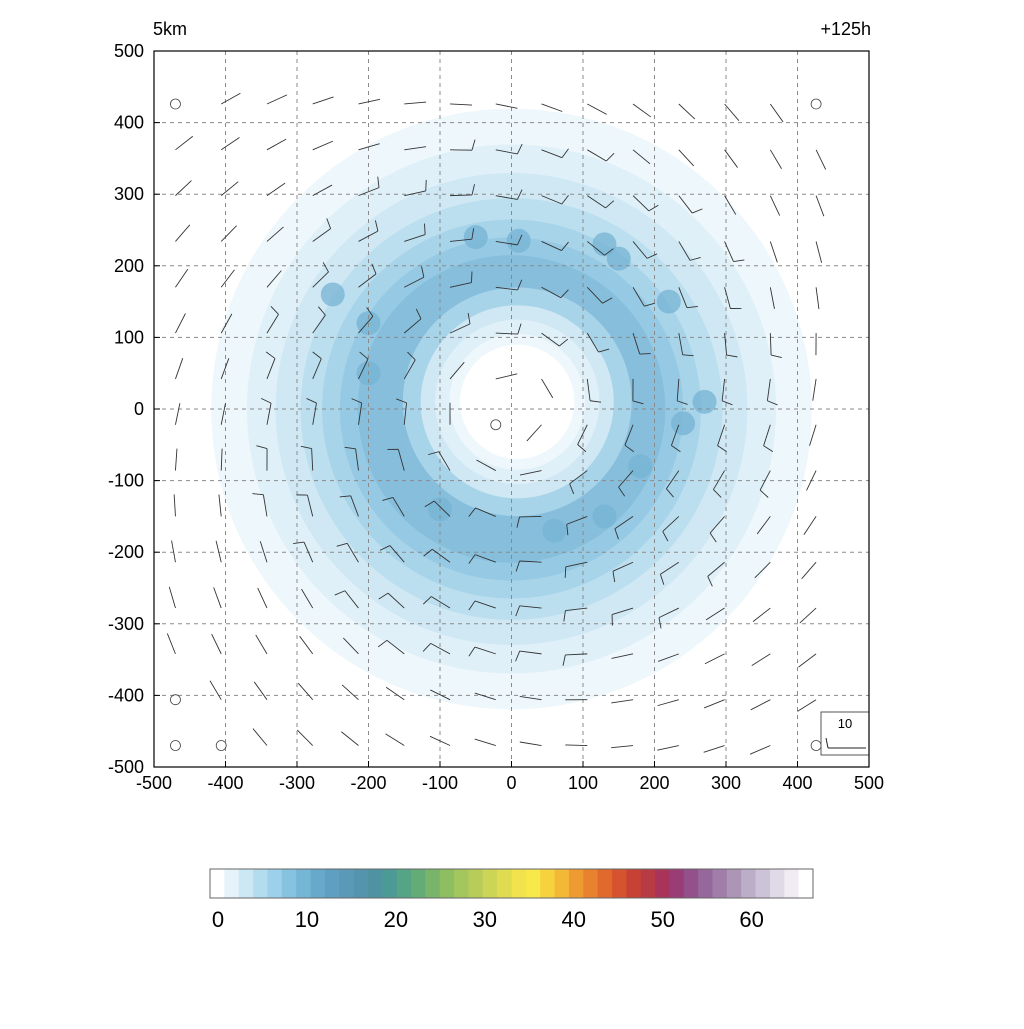 The width and height of the screenshot is (1024, 1029). Describe the element at coordinates (662, 919) in the screenshot. I see `colorbar-tick-label: 50` at that location.